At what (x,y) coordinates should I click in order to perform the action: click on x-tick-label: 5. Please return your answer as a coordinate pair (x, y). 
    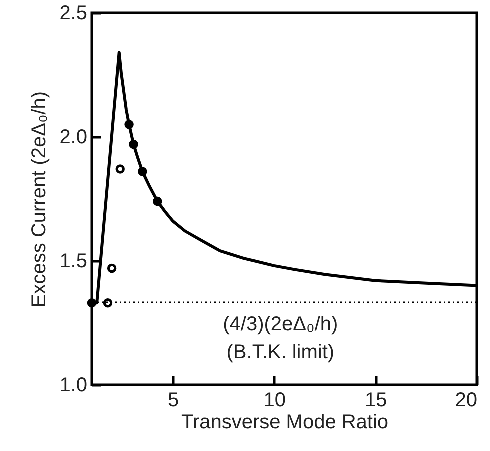
    Looking at the image, I should click on (174, 401).